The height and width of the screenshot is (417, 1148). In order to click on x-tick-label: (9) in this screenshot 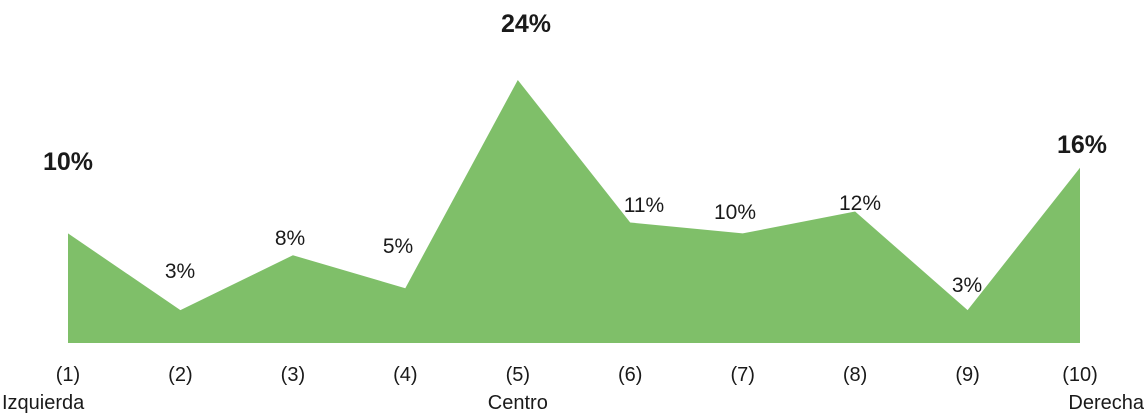, I will do `click(967, 375)`.